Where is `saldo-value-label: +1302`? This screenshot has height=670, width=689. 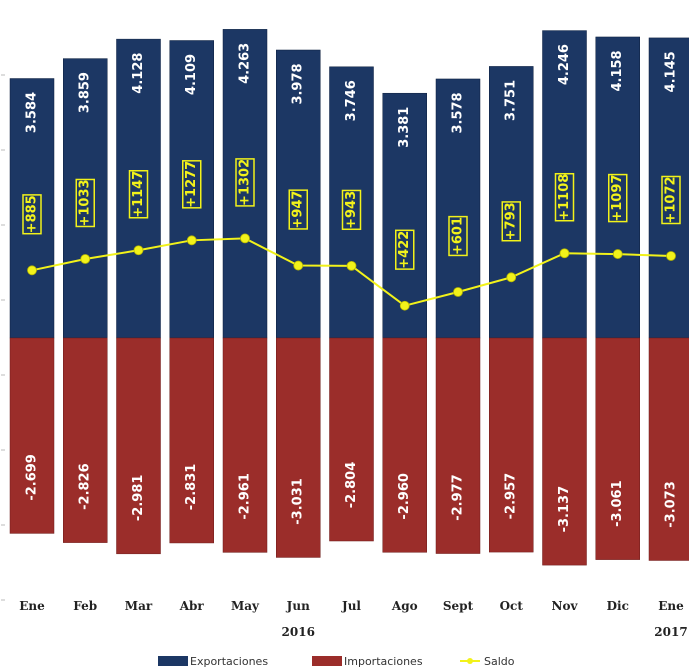 saldo-value-label: +1302 is located at coordinates (245, 182).